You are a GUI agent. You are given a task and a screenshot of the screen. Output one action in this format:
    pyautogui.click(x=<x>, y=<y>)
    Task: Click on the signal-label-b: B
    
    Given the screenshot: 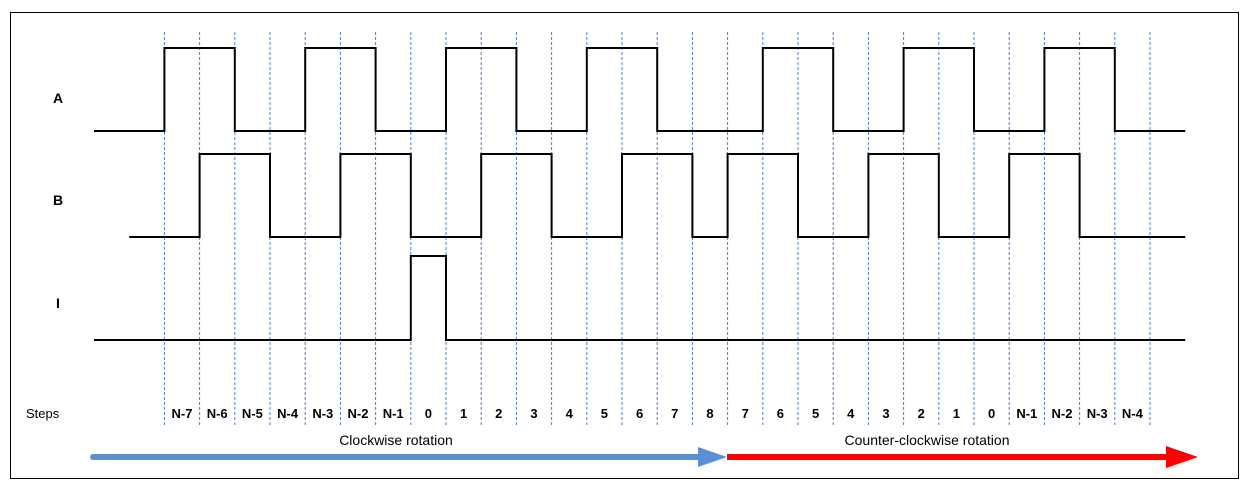 What is the action you would take?
    pyautogui.click(x=58, y=200)
    